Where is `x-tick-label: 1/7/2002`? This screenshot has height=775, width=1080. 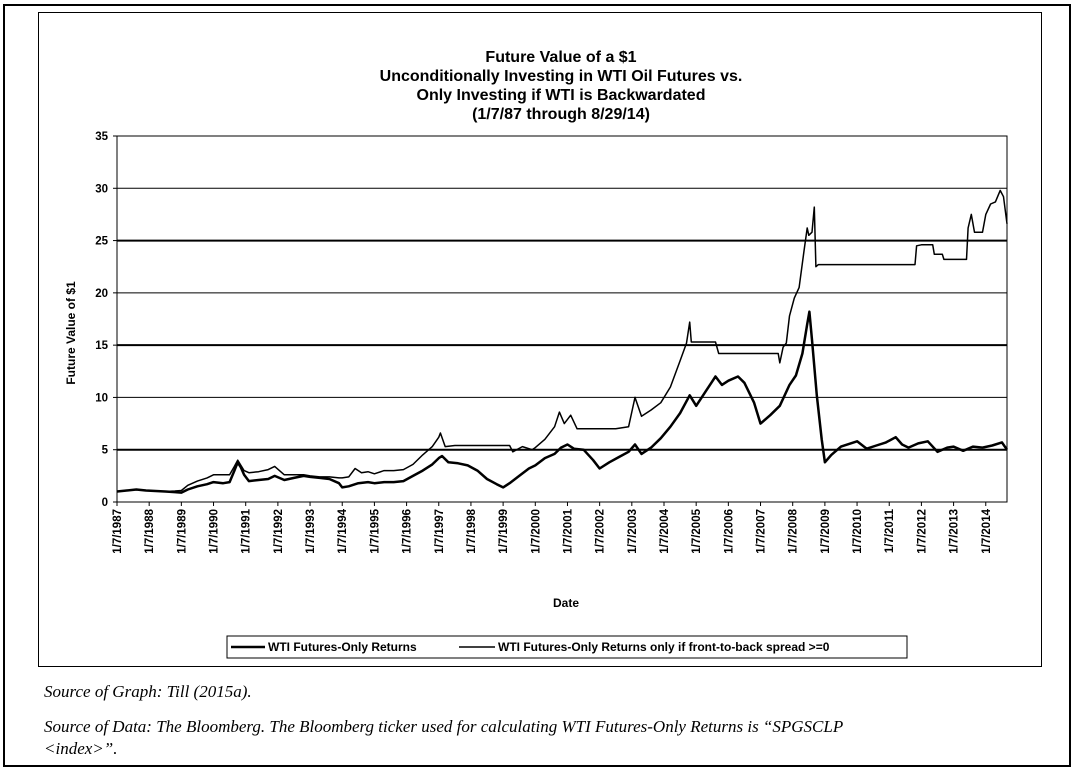
x-tick-label: 1/7/2002 is located at coordinates (601, 531).